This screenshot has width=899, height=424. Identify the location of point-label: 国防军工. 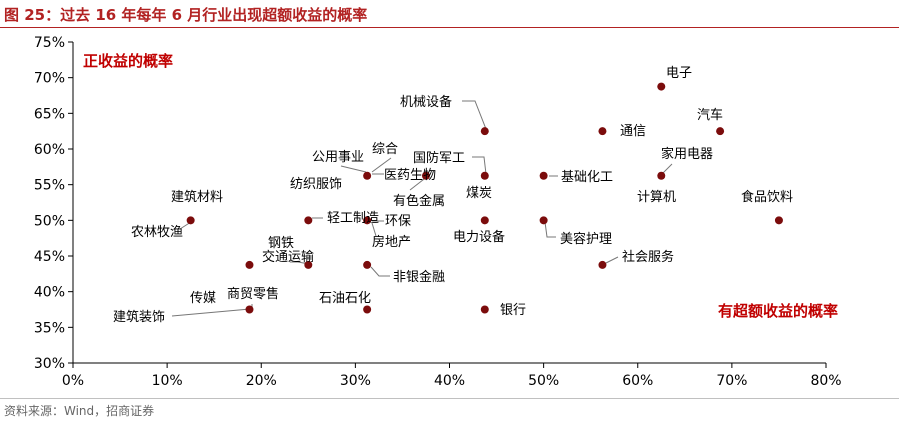
(439, 158).